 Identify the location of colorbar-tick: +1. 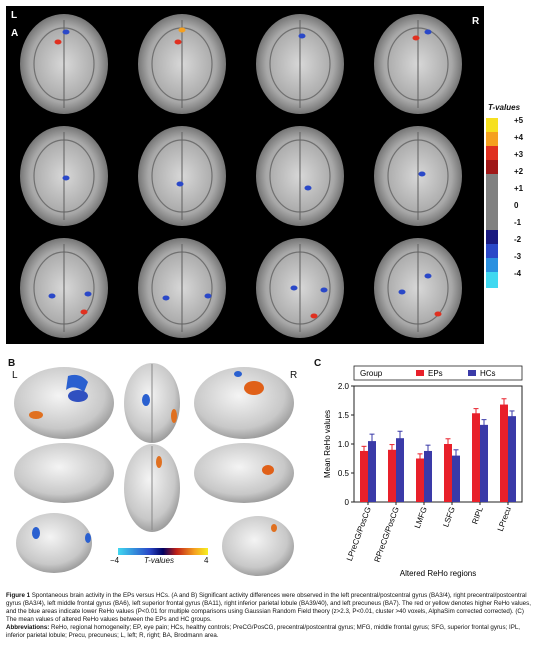
(519, 188).